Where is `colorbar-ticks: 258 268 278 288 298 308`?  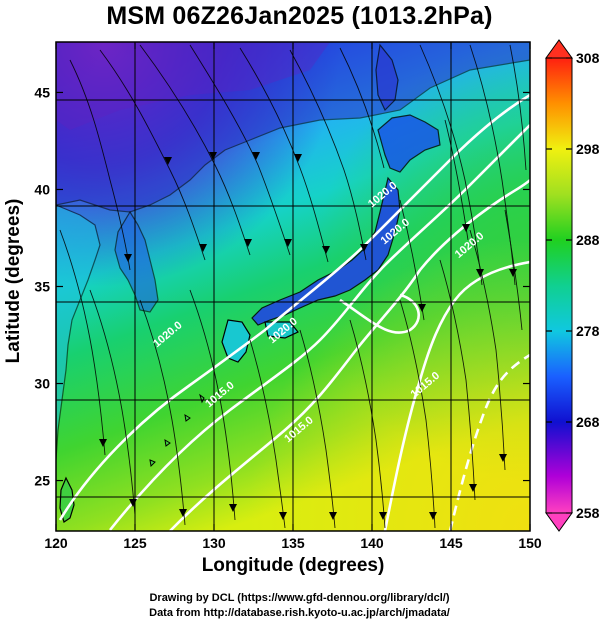 colorbar-ticks: 258 268 278 288 298 308 is located at coordinates (572, 285).